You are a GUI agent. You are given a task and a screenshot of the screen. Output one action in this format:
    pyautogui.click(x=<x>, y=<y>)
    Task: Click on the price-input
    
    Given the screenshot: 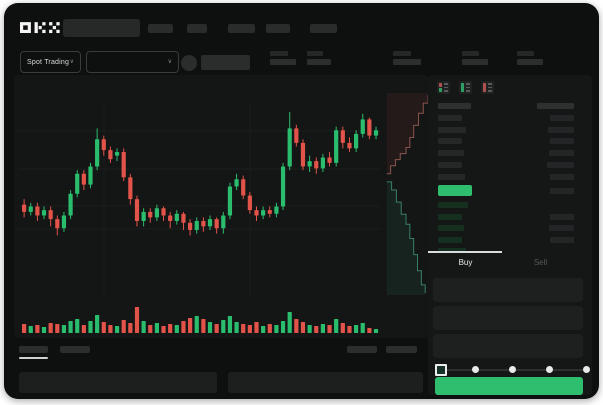 What is the action you would take?
    pyautogui.click(x=508, y=290)
    